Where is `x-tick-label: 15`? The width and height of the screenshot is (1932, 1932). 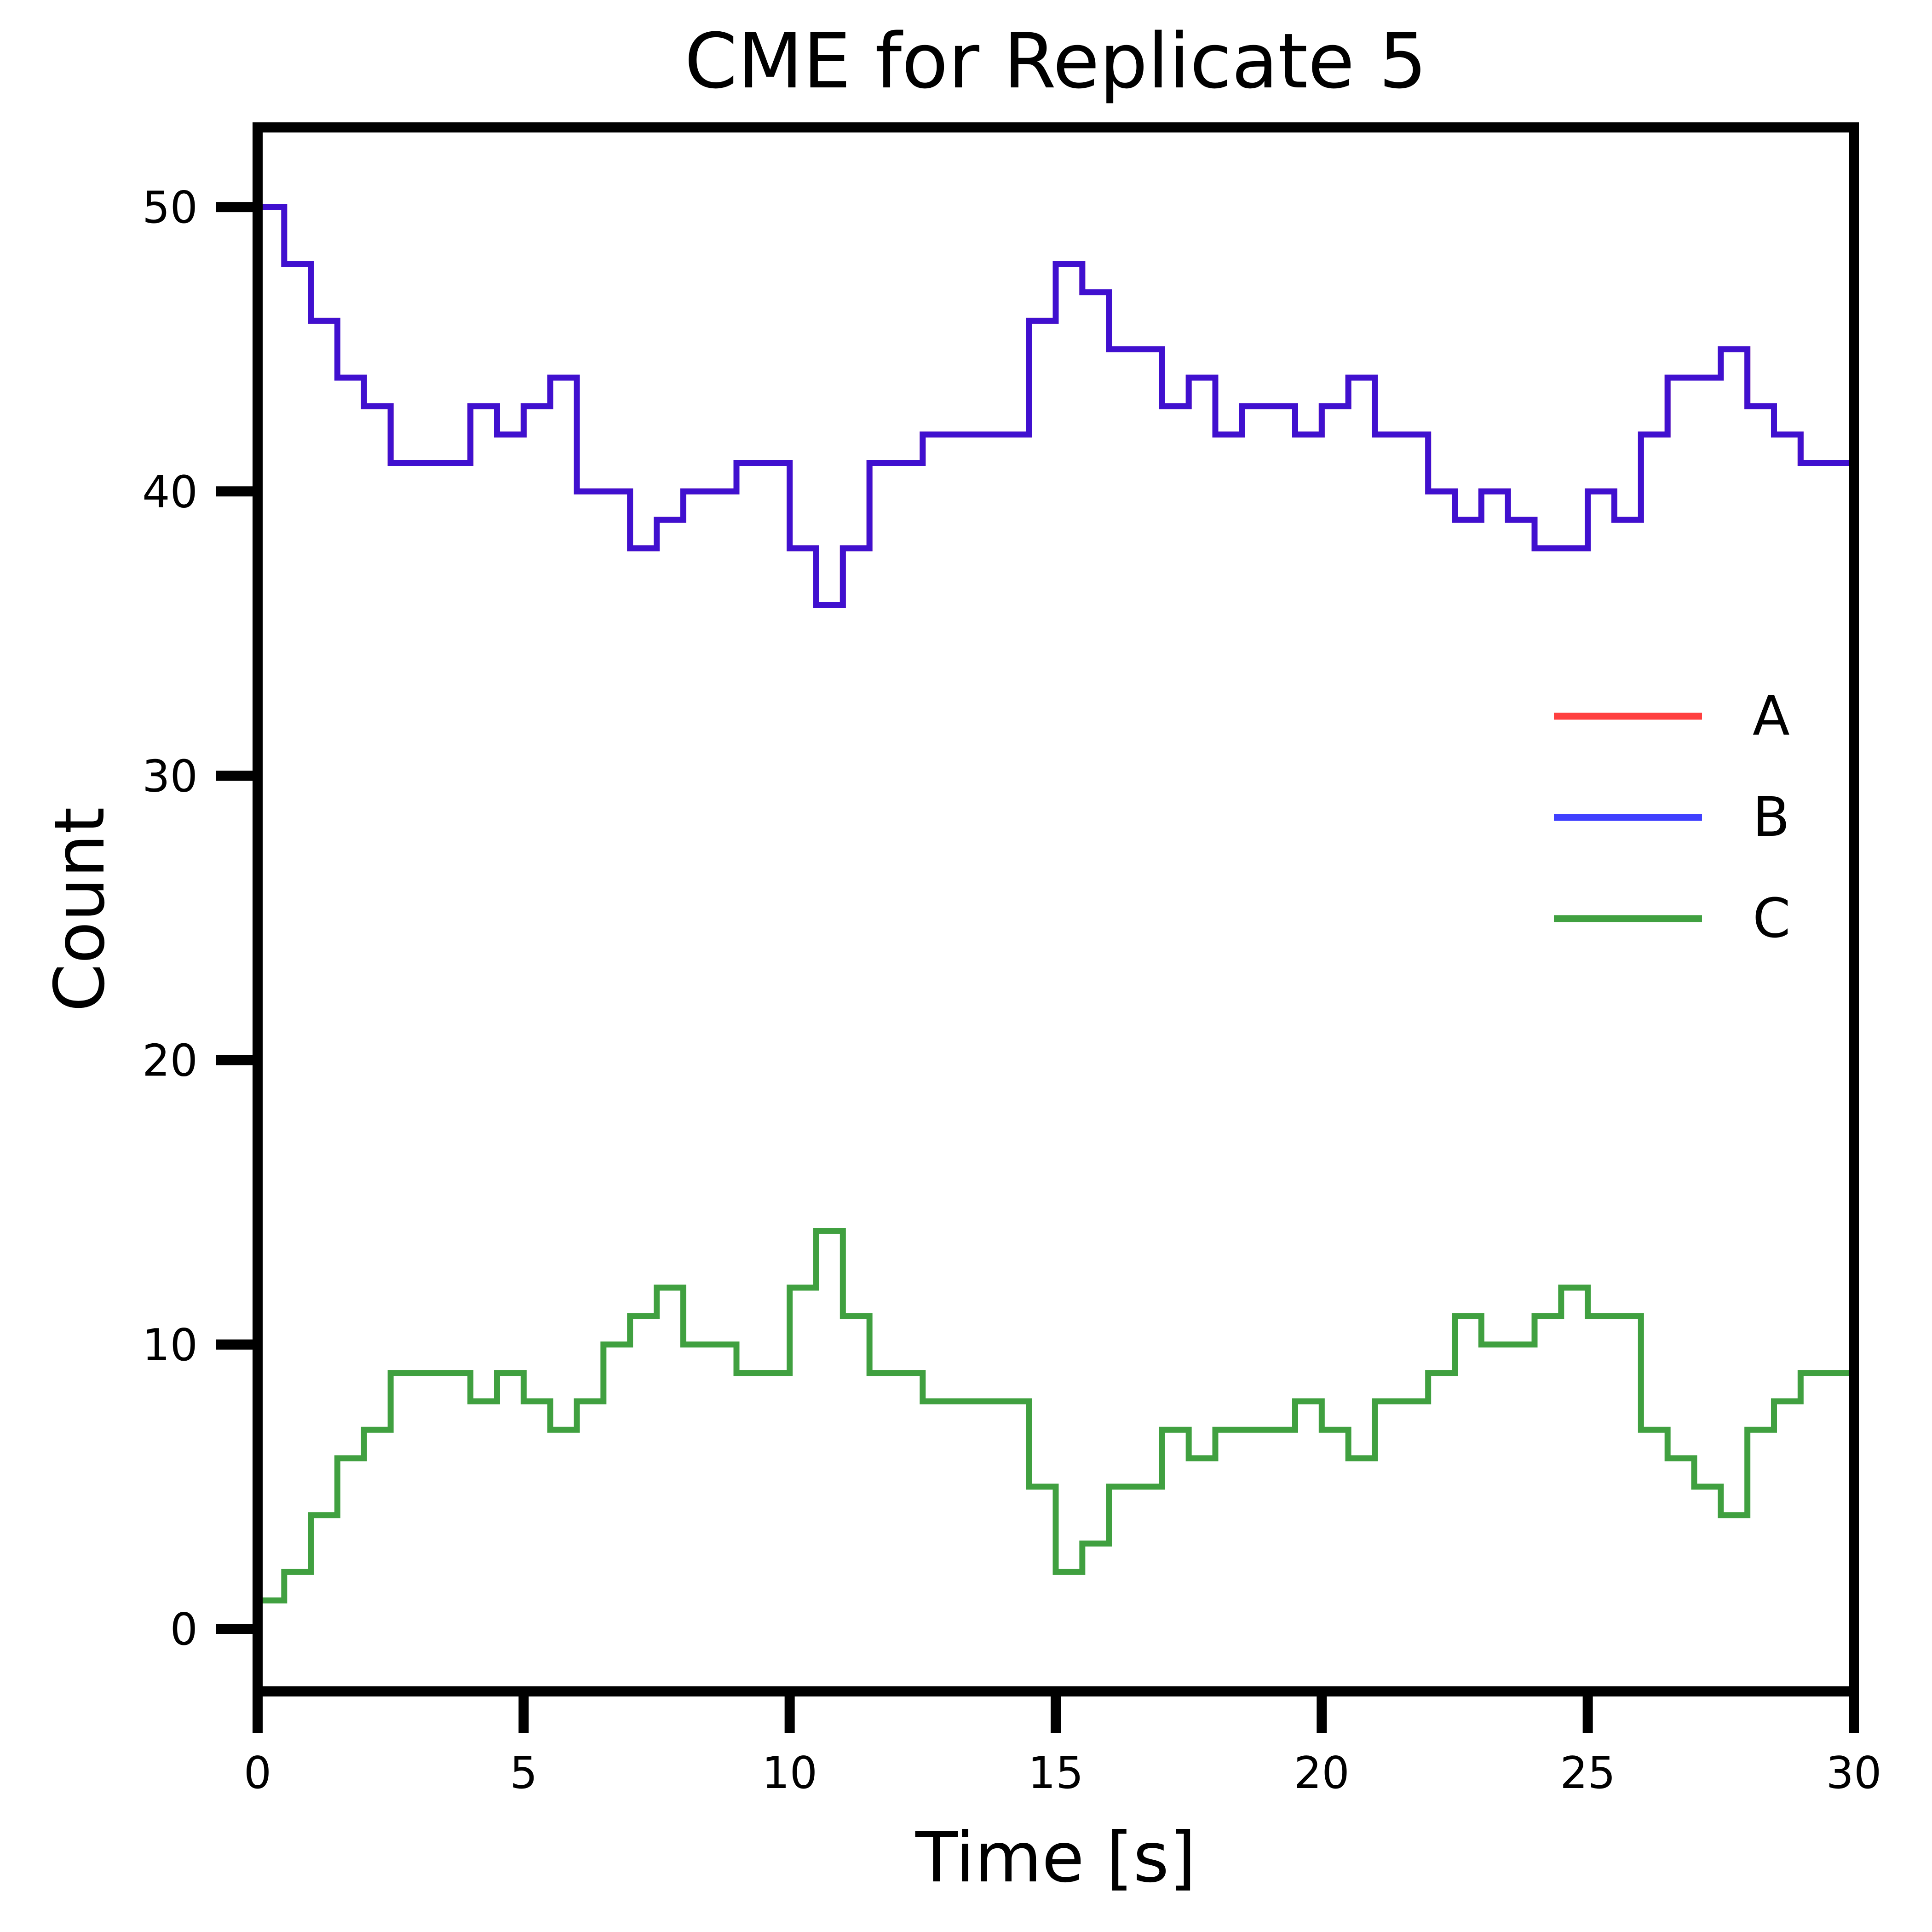
x-tick-label: 15 is located at coordinates (1056, 1773).